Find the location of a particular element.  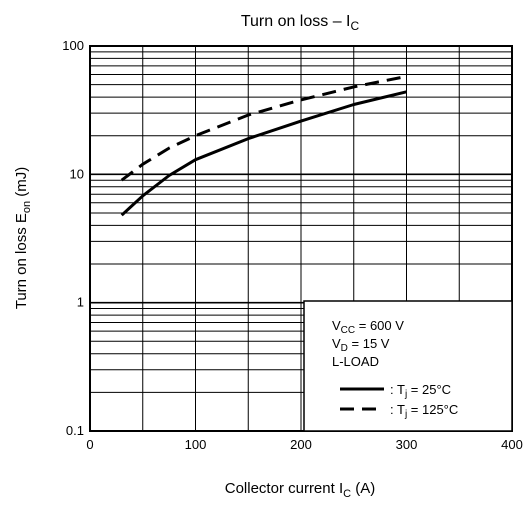

legend-label: : Tj = 25°C is located at coordinates (420, 391).